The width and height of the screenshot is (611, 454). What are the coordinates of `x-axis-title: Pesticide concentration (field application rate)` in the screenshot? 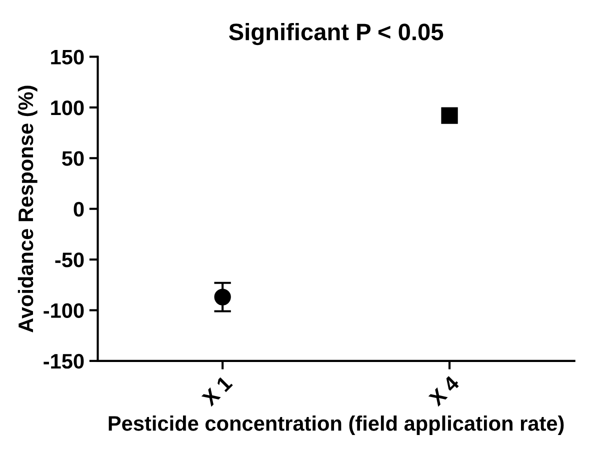 It's located at (336, 425).